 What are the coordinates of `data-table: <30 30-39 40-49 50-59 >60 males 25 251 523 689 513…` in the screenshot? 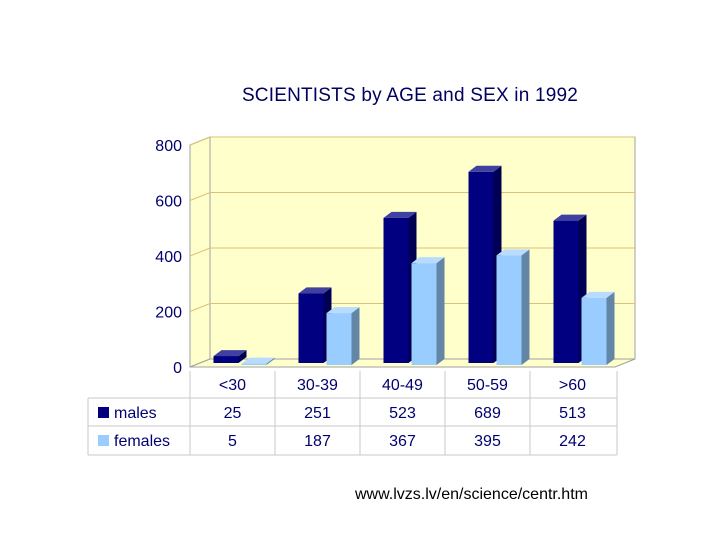 It's located at (352, 413).